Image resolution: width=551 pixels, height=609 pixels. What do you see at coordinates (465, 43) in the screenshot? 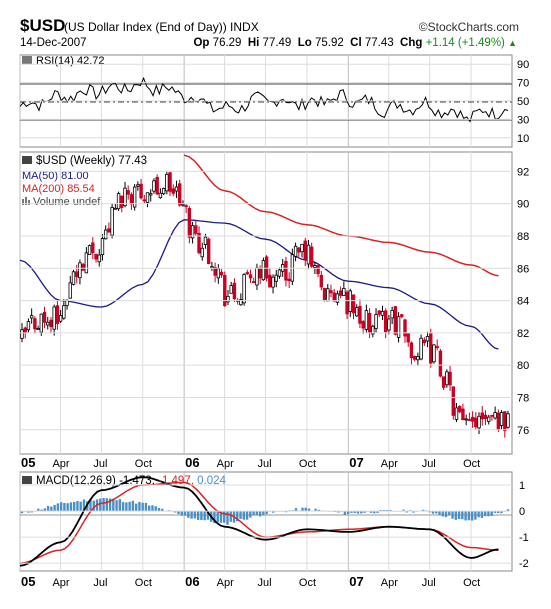
I see `change-value: +1.14 (+1.49%)` at bounding box center [465, 43].